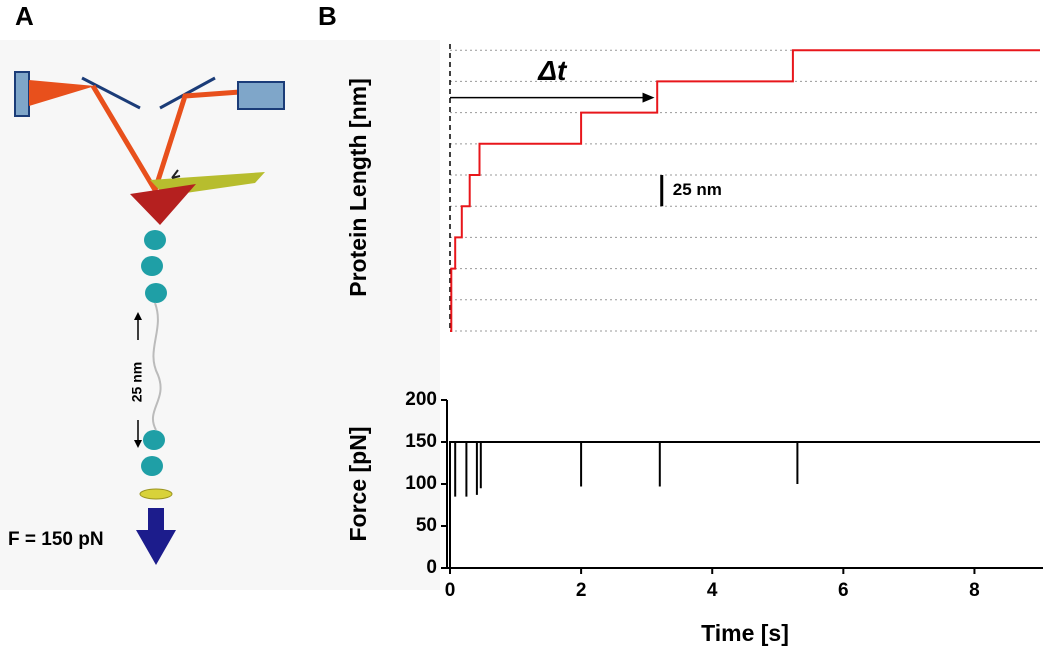 The width and height of the screenshot is (1050, 658). Describe the element at coordinates (358, 484) in the screenshot. I see `y-axis-label: Force [pN]` at that location.